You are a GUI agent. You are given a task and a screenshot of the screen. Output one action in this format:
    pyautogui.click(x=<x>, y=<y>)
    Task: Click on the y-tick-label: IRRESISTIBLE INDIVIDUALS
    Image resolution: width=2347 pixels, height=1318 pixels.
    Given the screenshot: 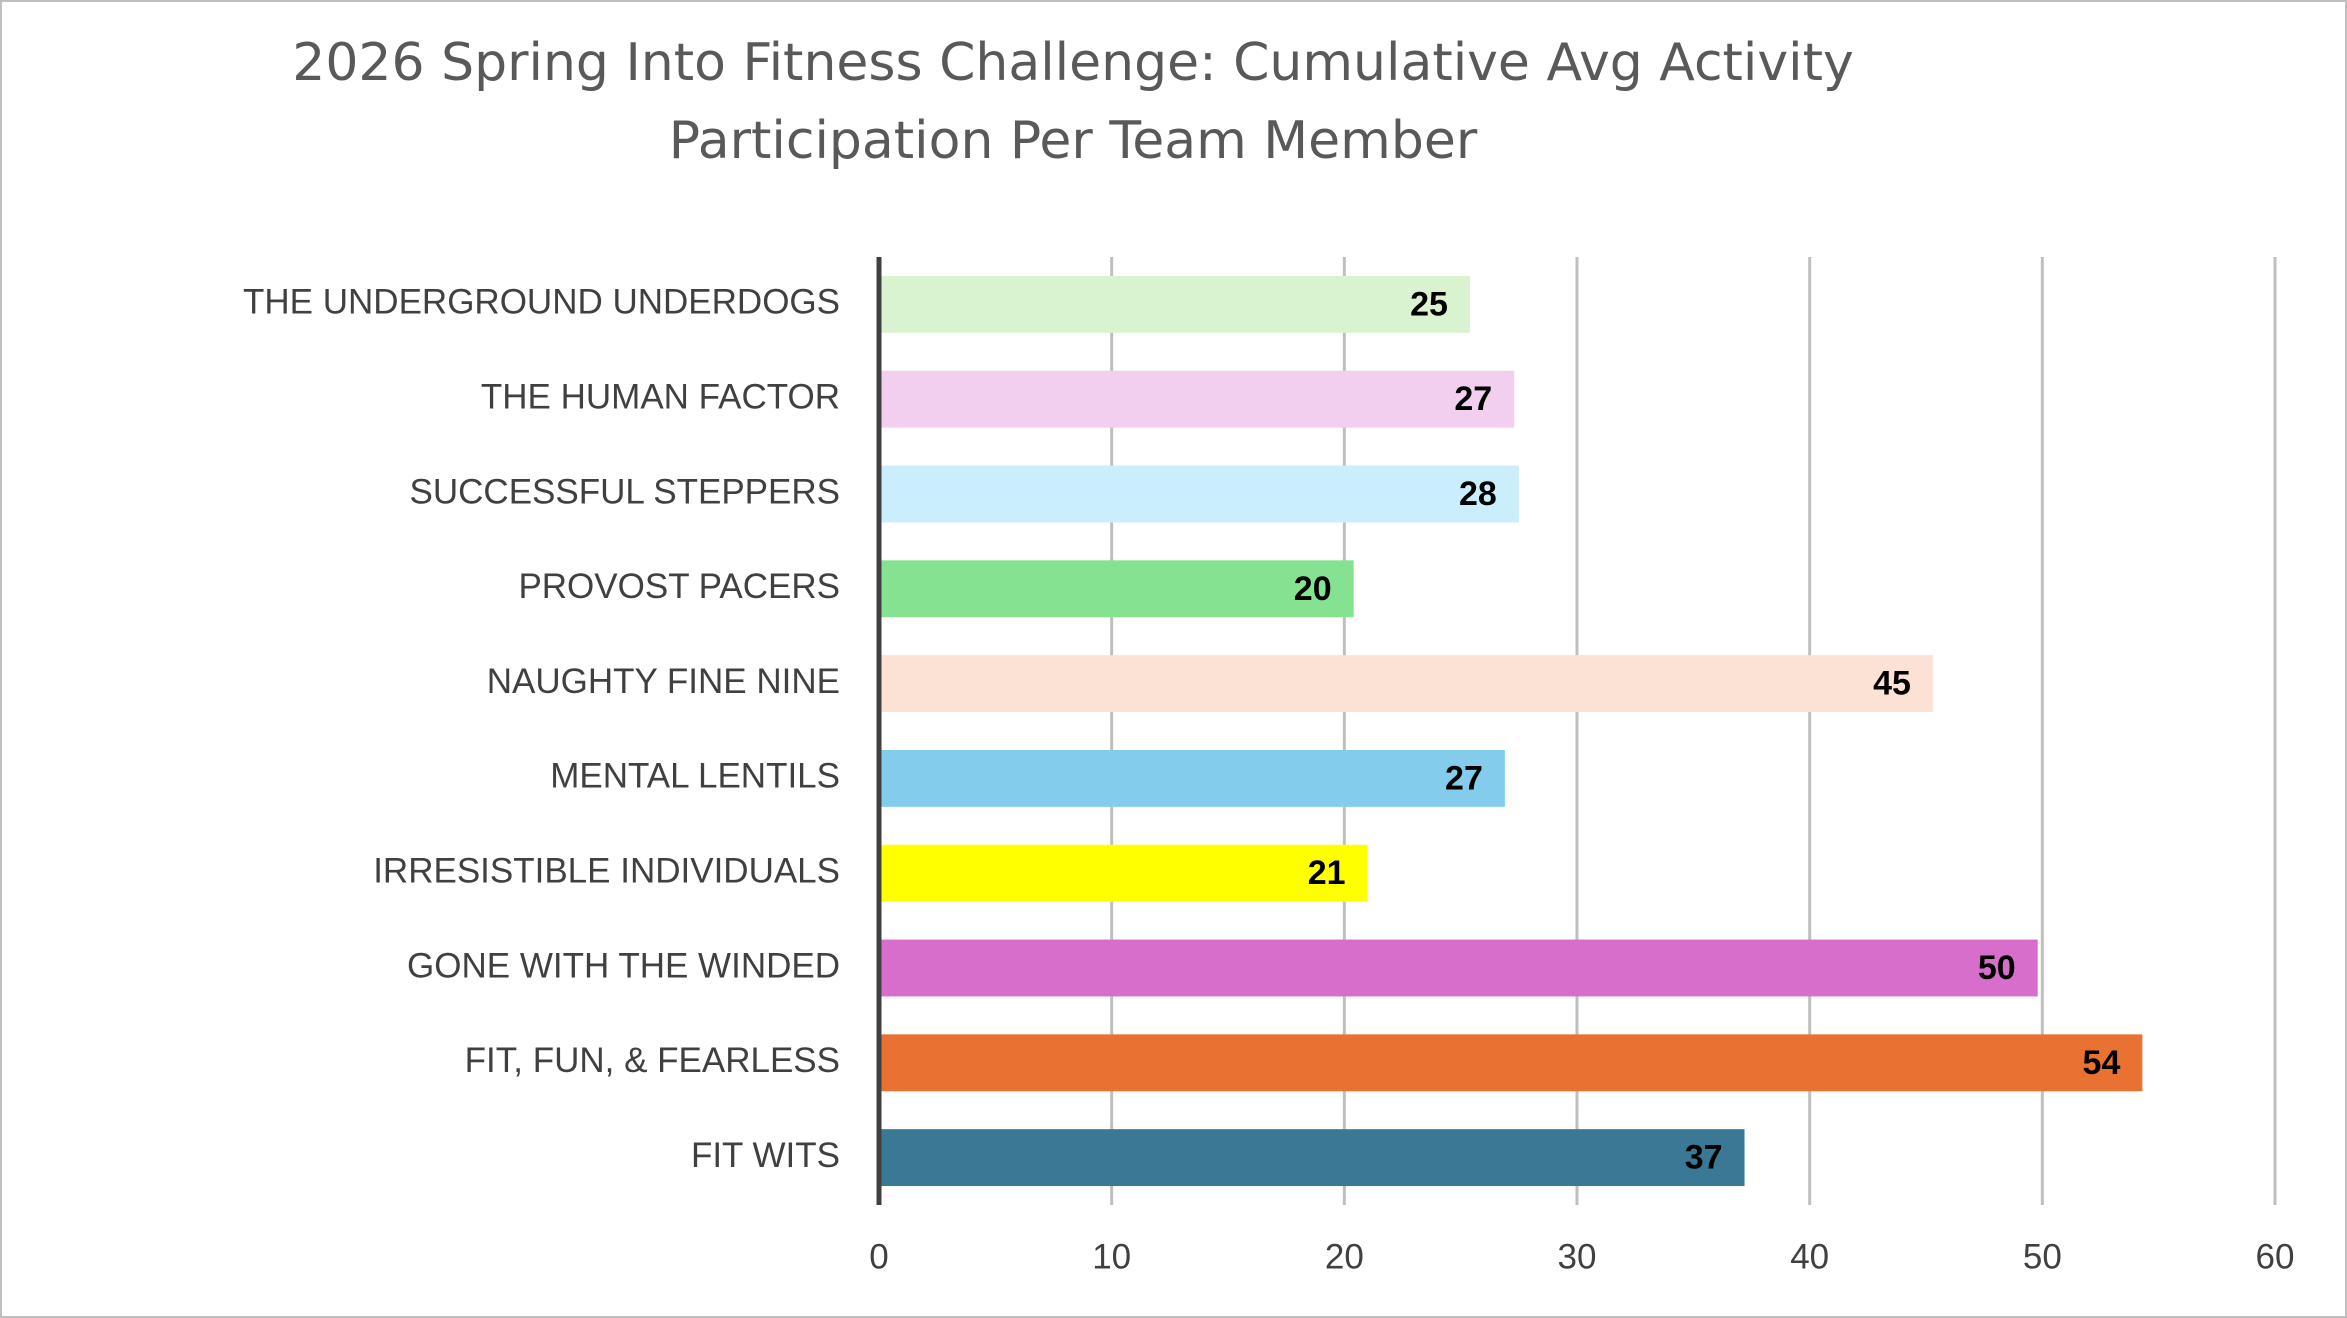 What is the action you would take?
    pyautogui.click(x=606, y=870)
    